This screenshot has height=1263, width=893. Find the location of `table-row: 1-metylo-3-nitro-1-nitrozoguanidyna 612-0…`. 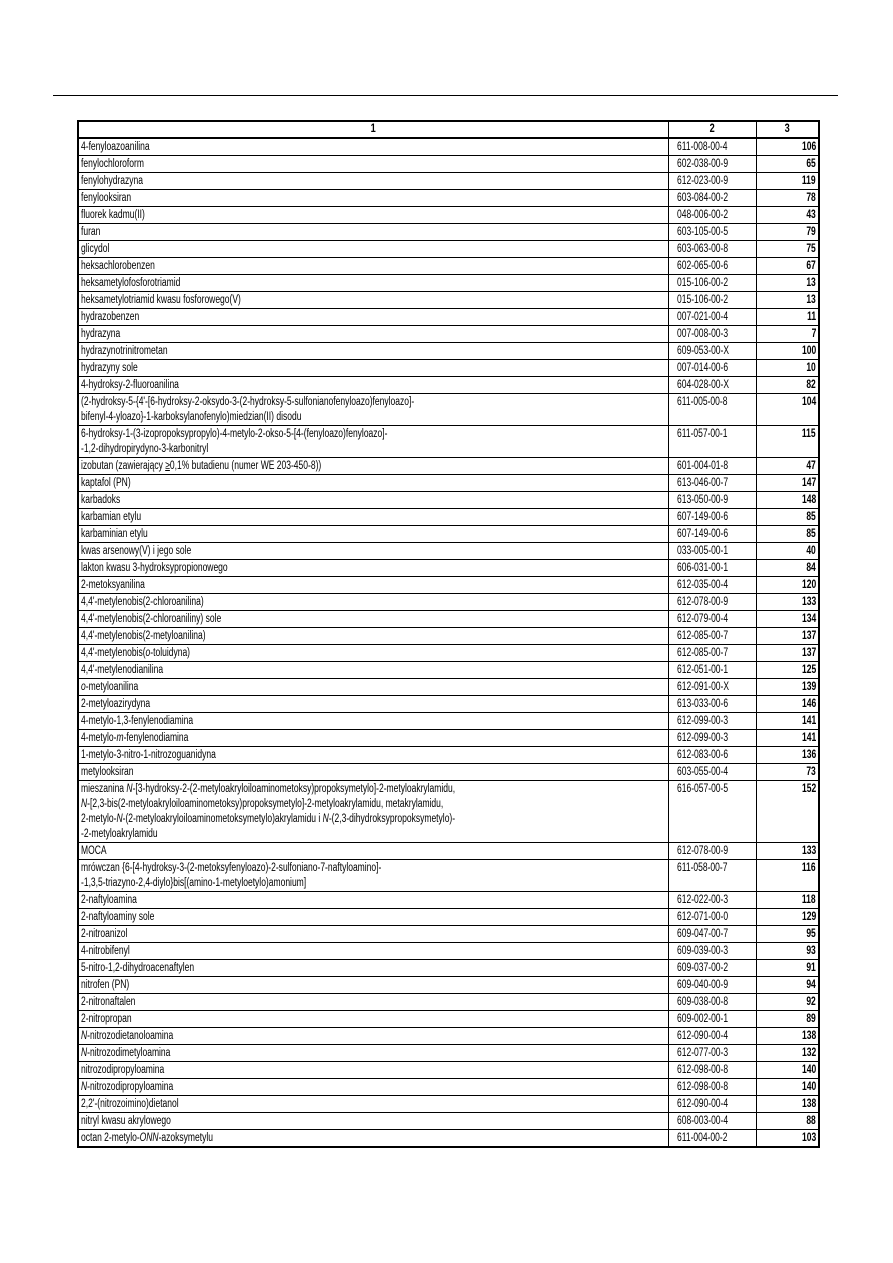

table-row: 1-metylo-3-nitro-1-nitrozoguanidyna 612-0… is located at coordinates (448, 755).